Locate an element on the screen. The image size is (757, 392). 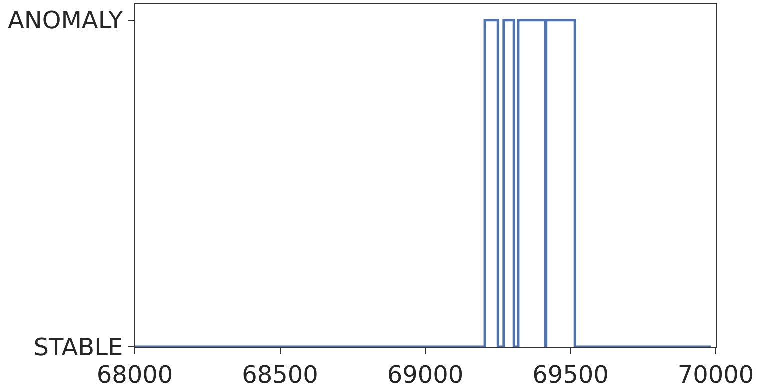
category-label: STABLE is located at coordinates (79, 347).